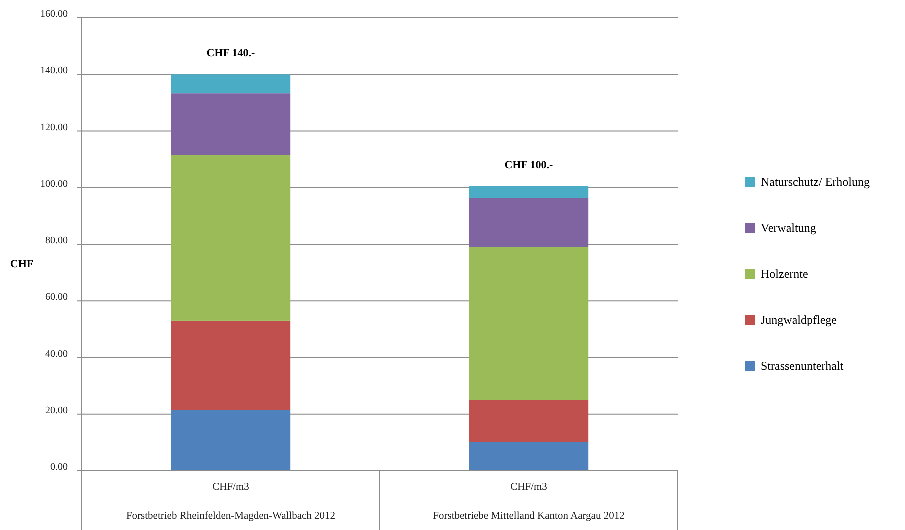 The height and width of the screenshot is (530, 905). What do you see at coordinates (22, 264) in the screenshot?
I see `y-axis-title: CHF` at bounding box center [22, 264].